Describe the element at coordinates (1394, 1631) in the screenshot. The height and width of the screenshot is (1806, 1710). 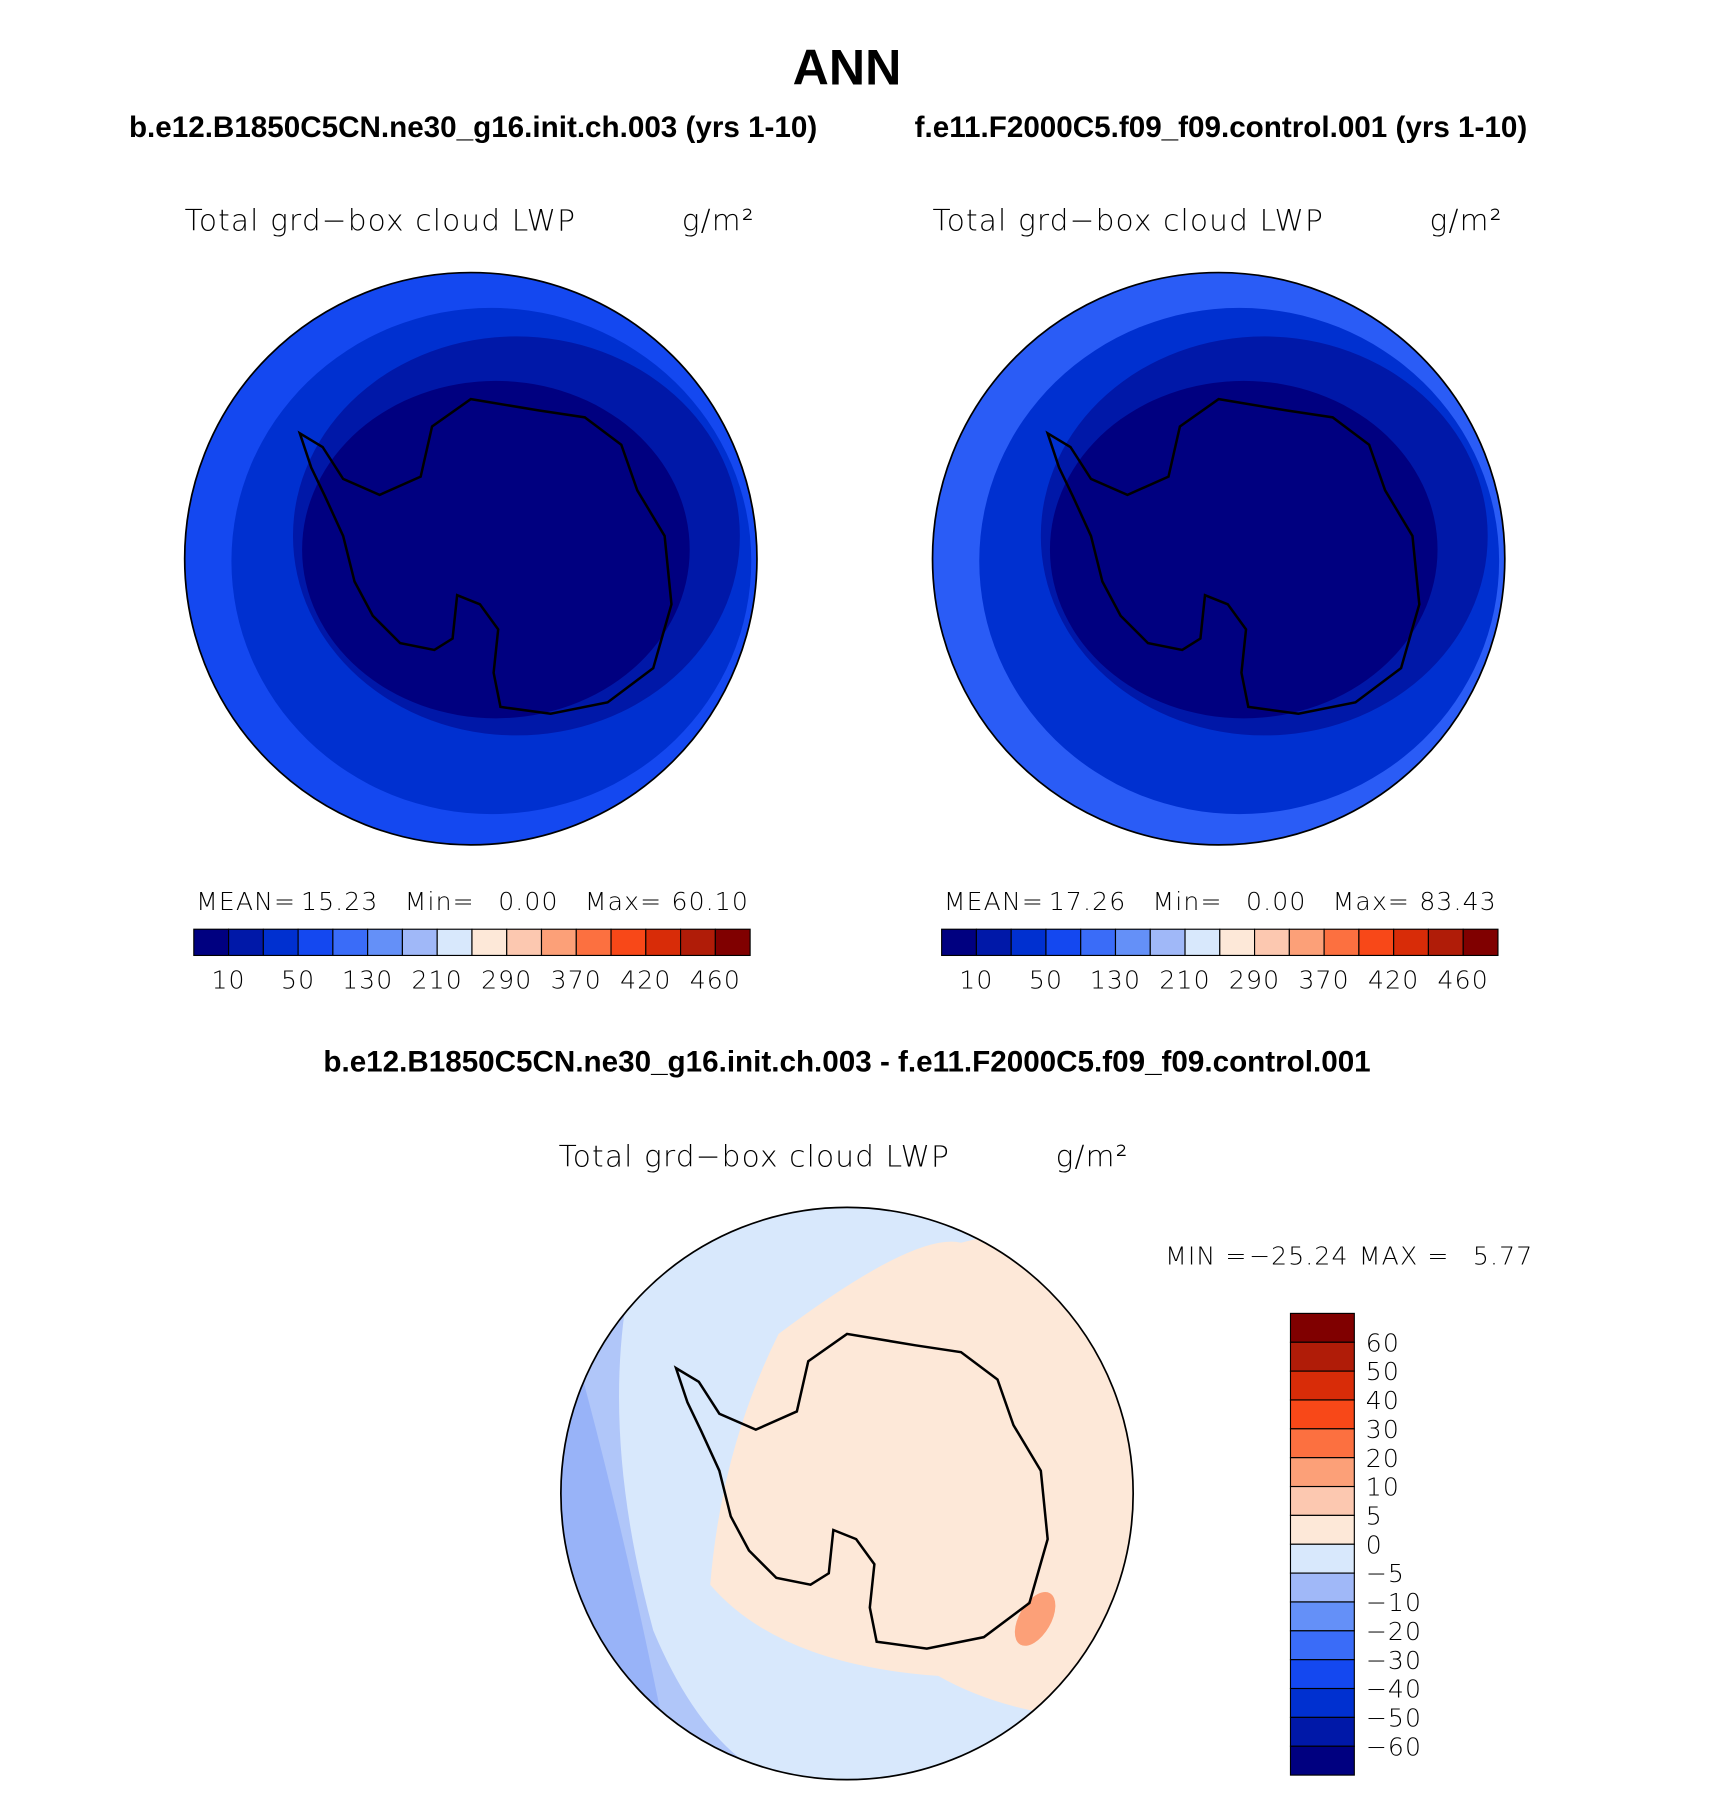
I see `colorbar-label: −20` at that location.